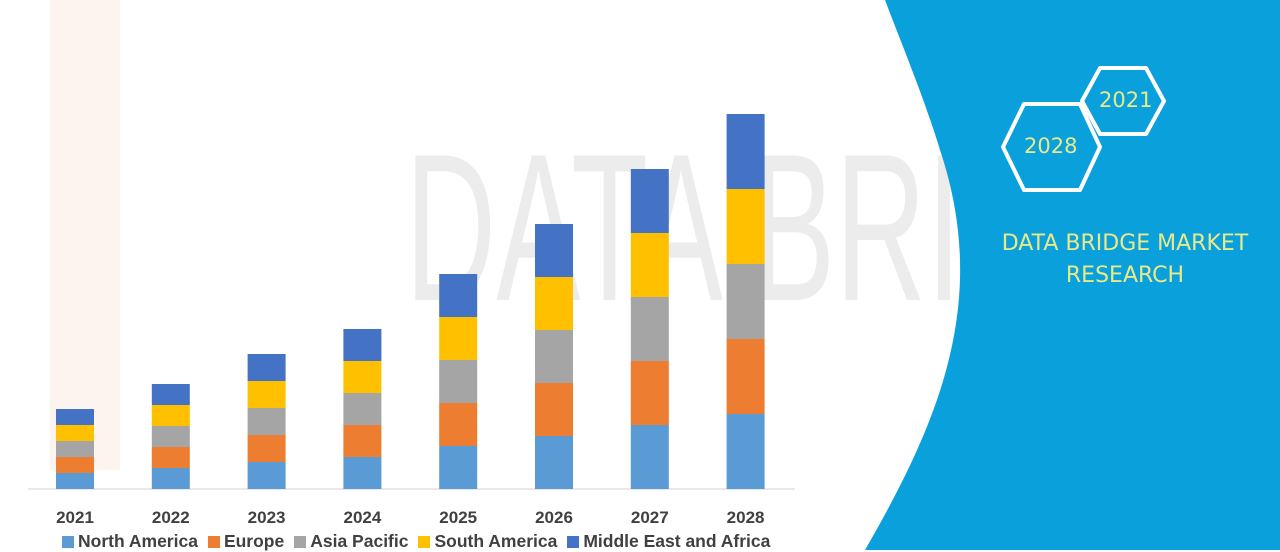 Image resolution: width=1280 pixels, height=552 pixels. What do you see at coordinates (650, 517) in the screenshot?
I see `x-tick-label: 2027` at bounding box center [650, 517].